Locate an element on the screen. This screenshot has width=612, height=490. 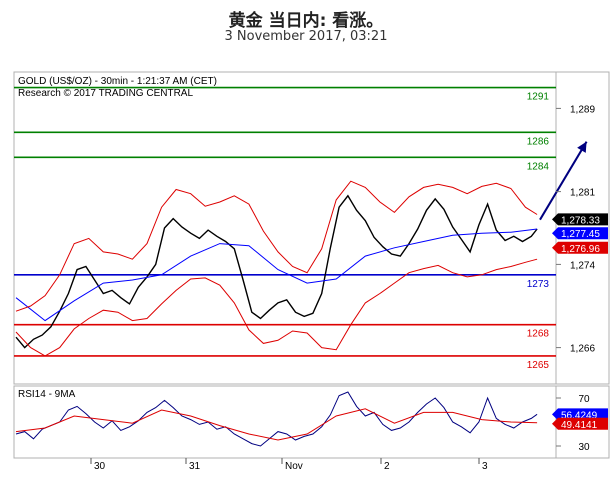
rsi-tag-label: 49.4141 is located at coordinates (579, 425).